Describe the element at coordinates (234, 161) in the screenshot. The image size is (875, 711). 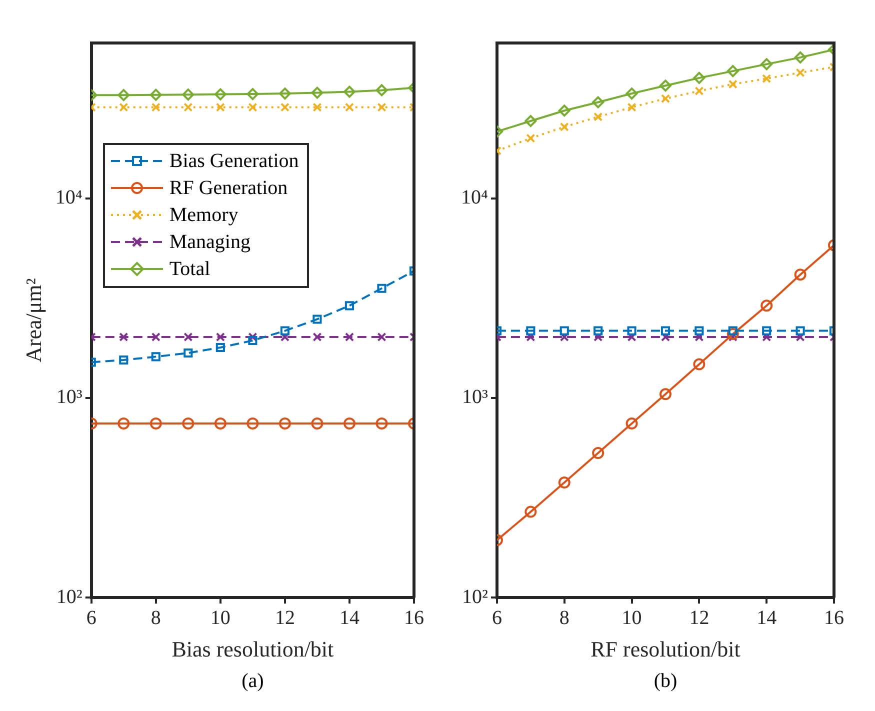
I see `legend-label: Bias Generation` at that location.